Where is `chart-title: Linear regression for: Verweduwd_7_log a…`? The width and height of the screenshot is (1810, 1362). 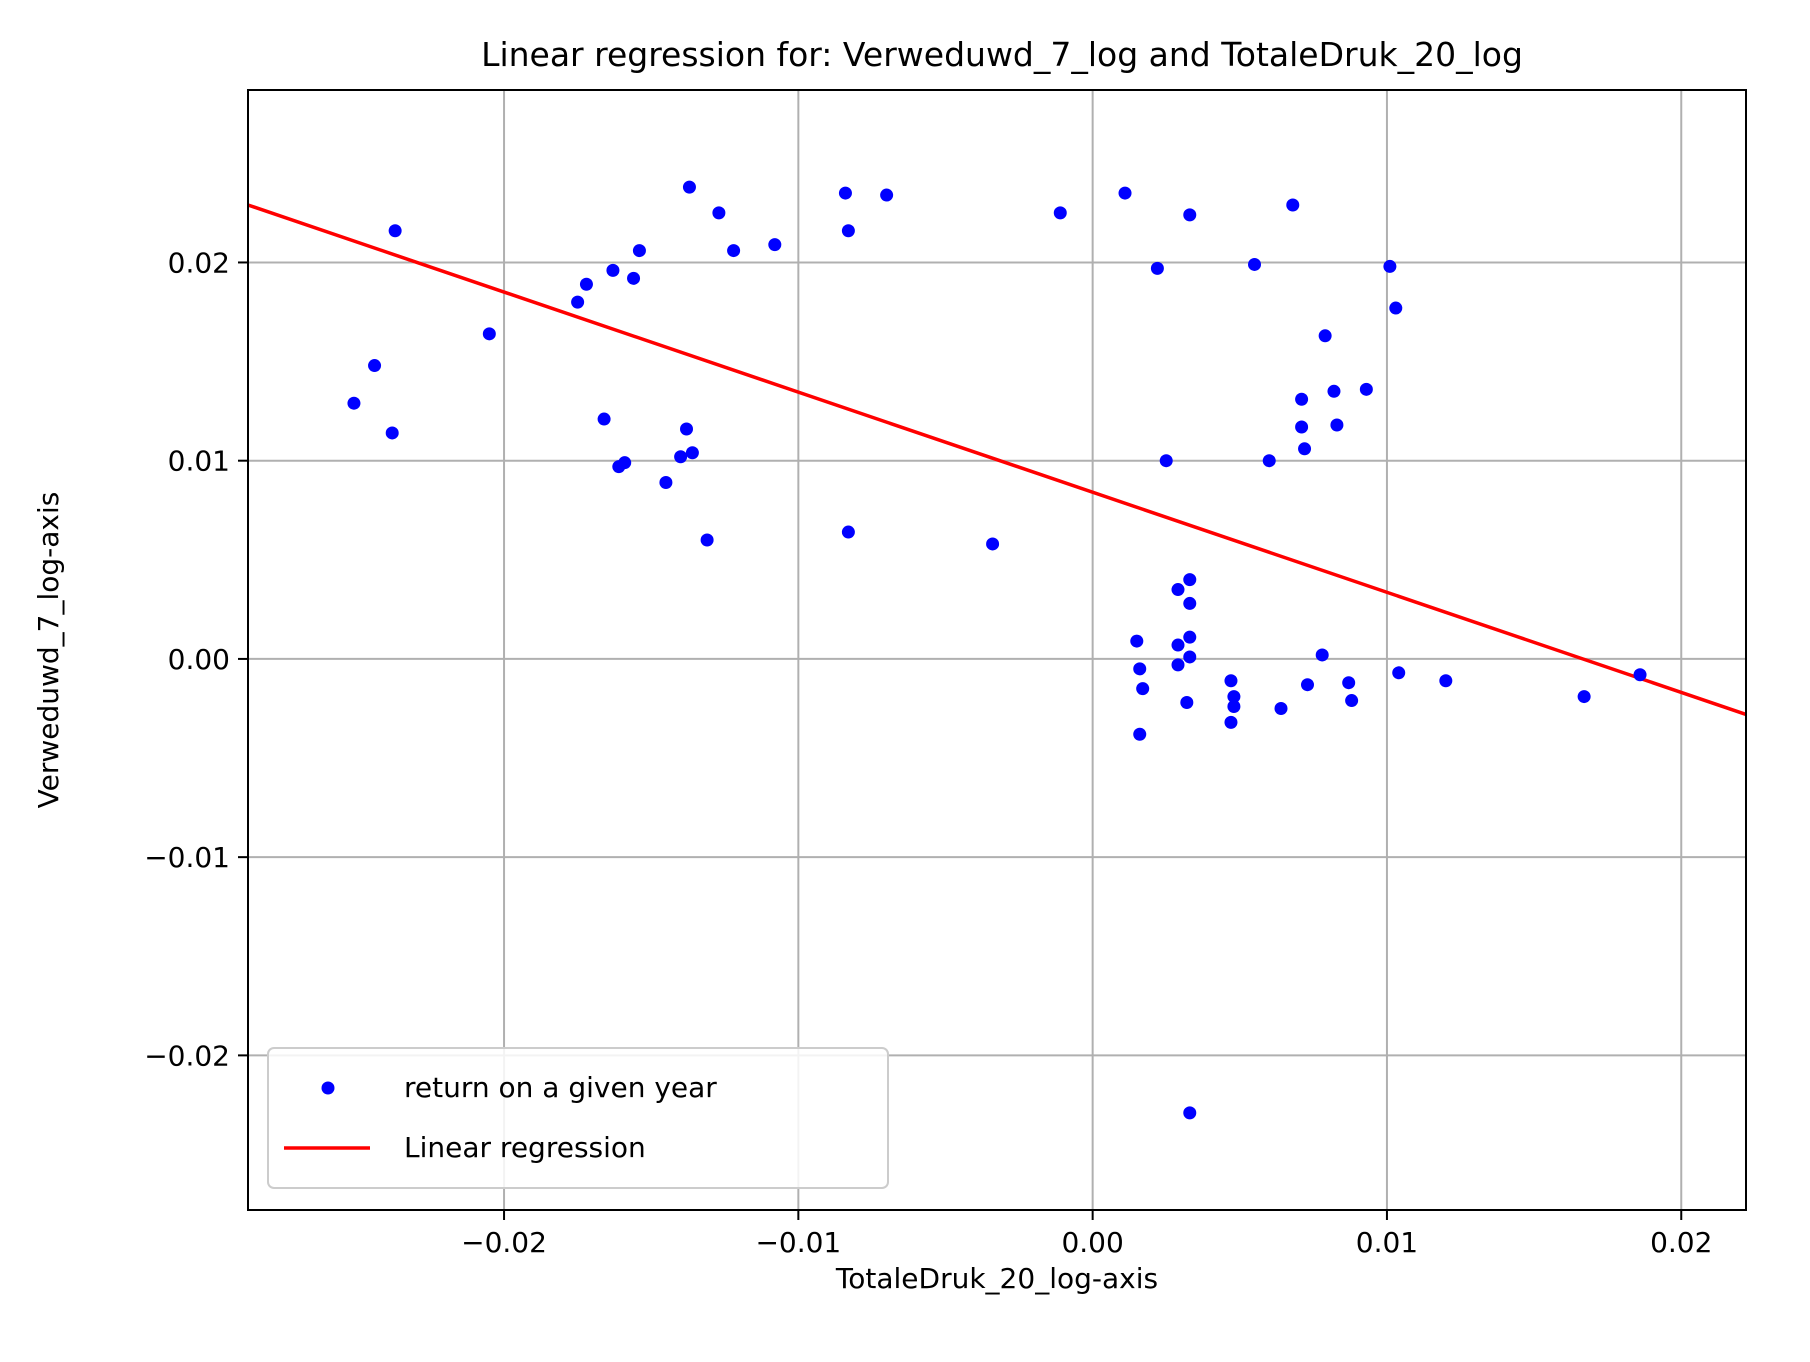
chart-title: Linear regression for: Verweduwd_7_log a… is located at coordinates (1002, 54).